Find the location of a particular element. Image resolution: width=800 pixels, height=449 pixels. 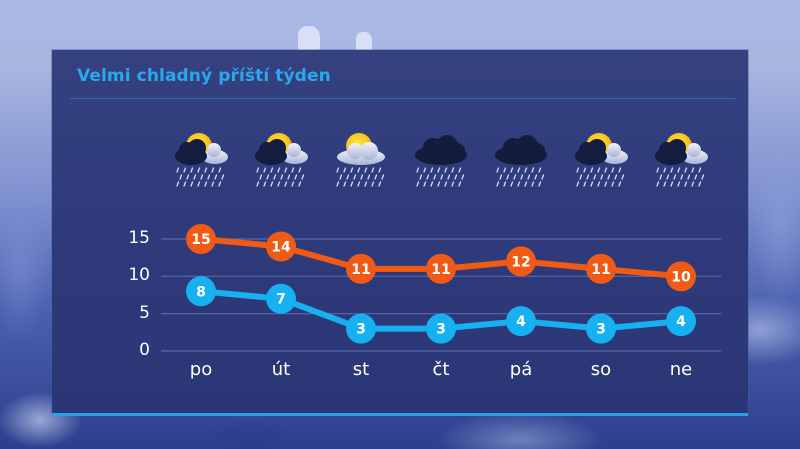

data-label: 8 is located at coordinates (201, 292).